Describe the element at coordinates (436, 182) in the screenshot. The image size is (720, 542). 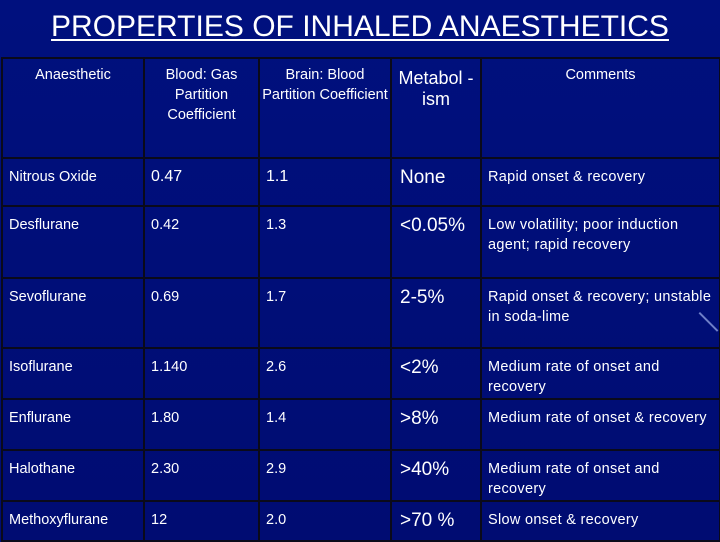
I see `cell-metabolism: None` at that location.